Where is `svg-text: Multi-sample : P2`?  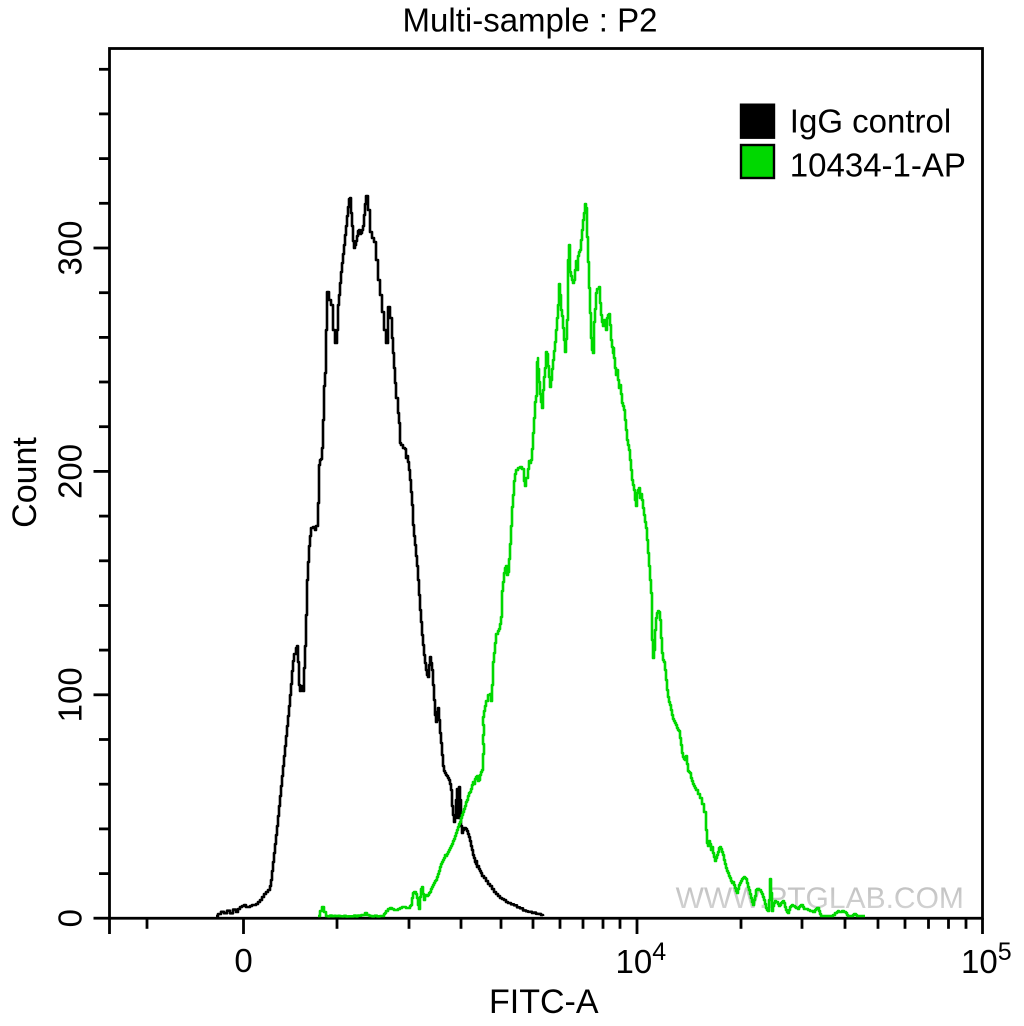
svg-text: Multi-sample : P2 is located at coordinates (530, 20).